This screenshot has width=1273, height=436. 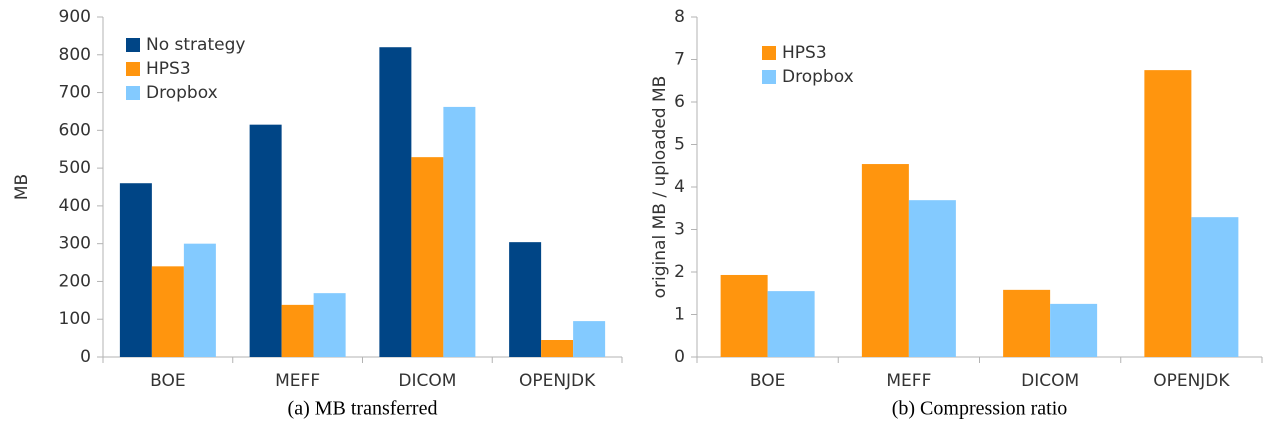 I want to click on y-tick-label: 3, so click(x=679, y=230).